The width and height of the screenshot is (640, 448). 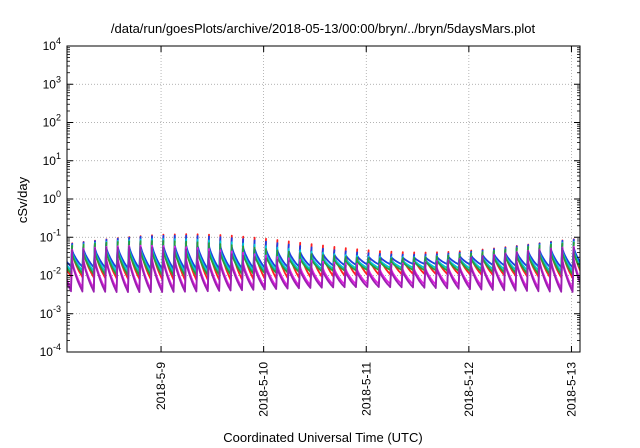 I want to click on y-tick-label: 10⁻³, so click(x=50, y=312).